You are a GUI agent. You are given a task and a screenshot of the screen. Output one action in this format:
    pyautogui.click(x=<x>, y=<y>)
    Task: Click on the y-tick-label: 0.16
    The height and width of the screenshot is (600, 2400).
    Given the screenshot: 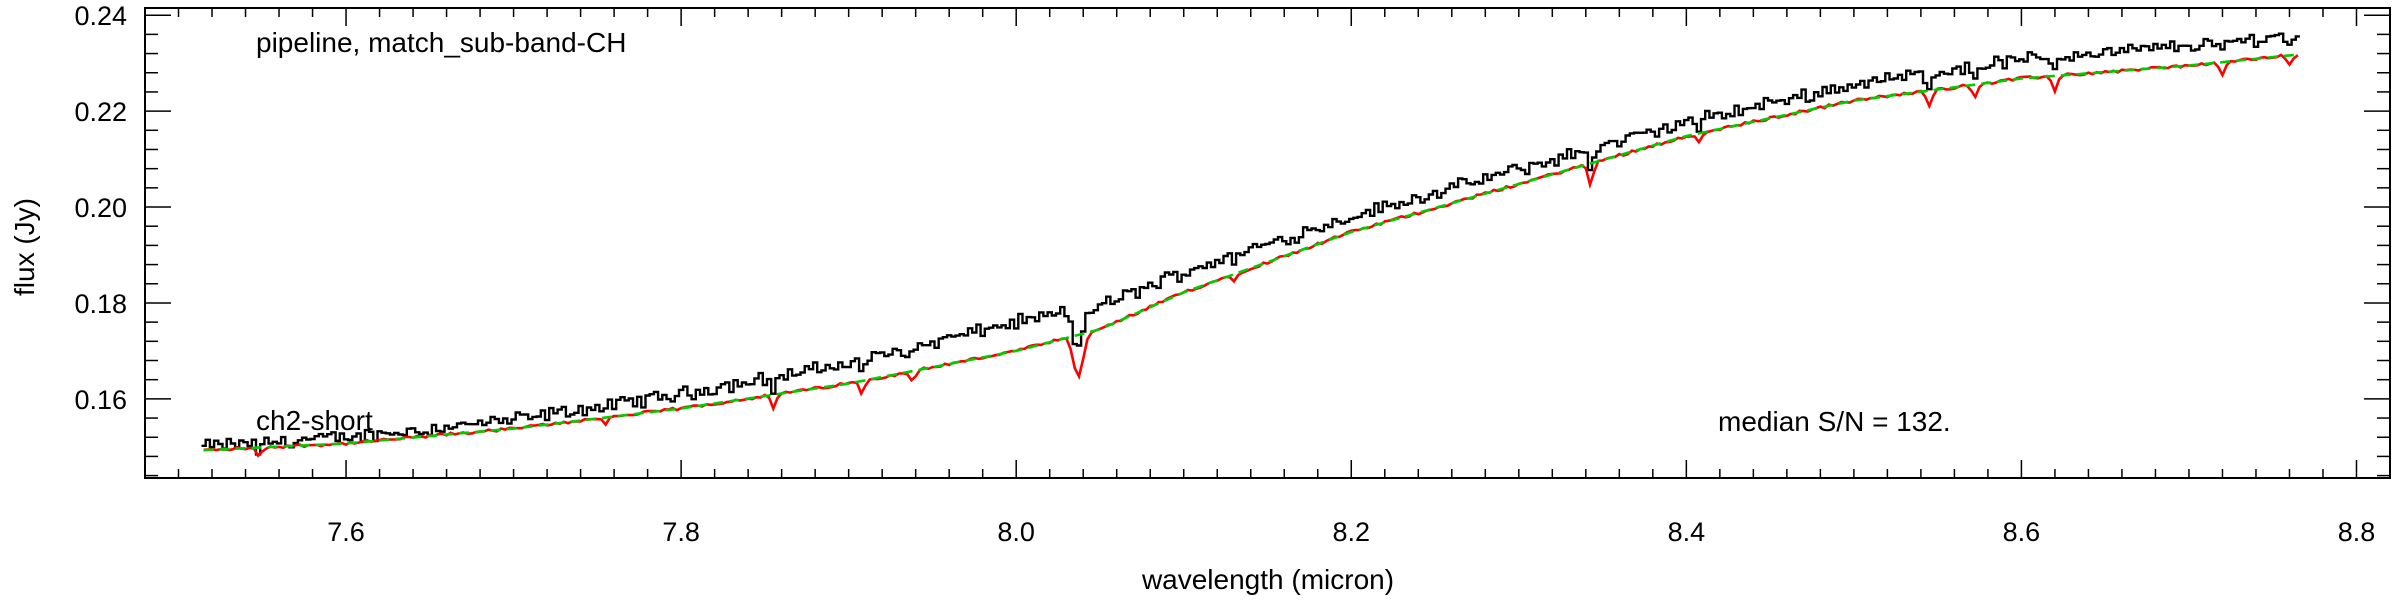 What is the action you would take?
    pyautogui.click(x=100, y=400)
    